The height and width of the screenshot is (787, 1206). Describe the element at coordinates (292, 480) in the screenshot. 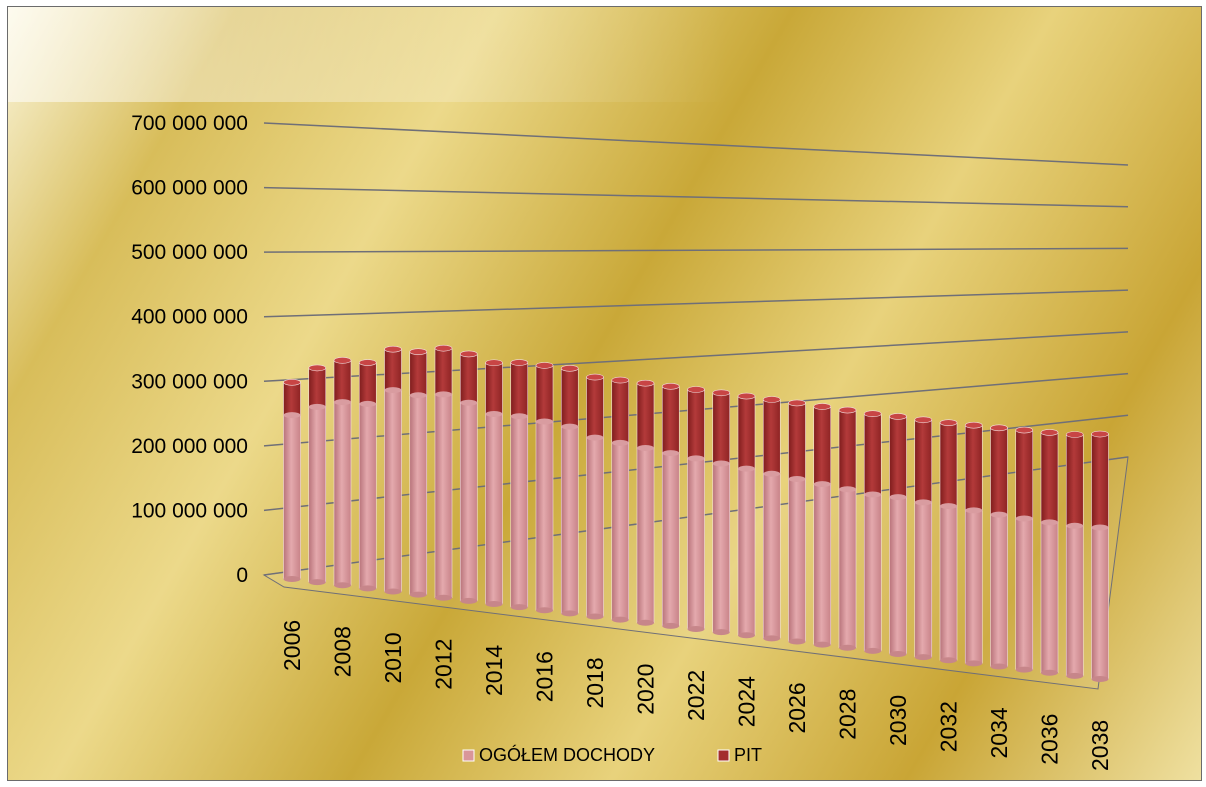

I see `bar-stack-2006` at that location.